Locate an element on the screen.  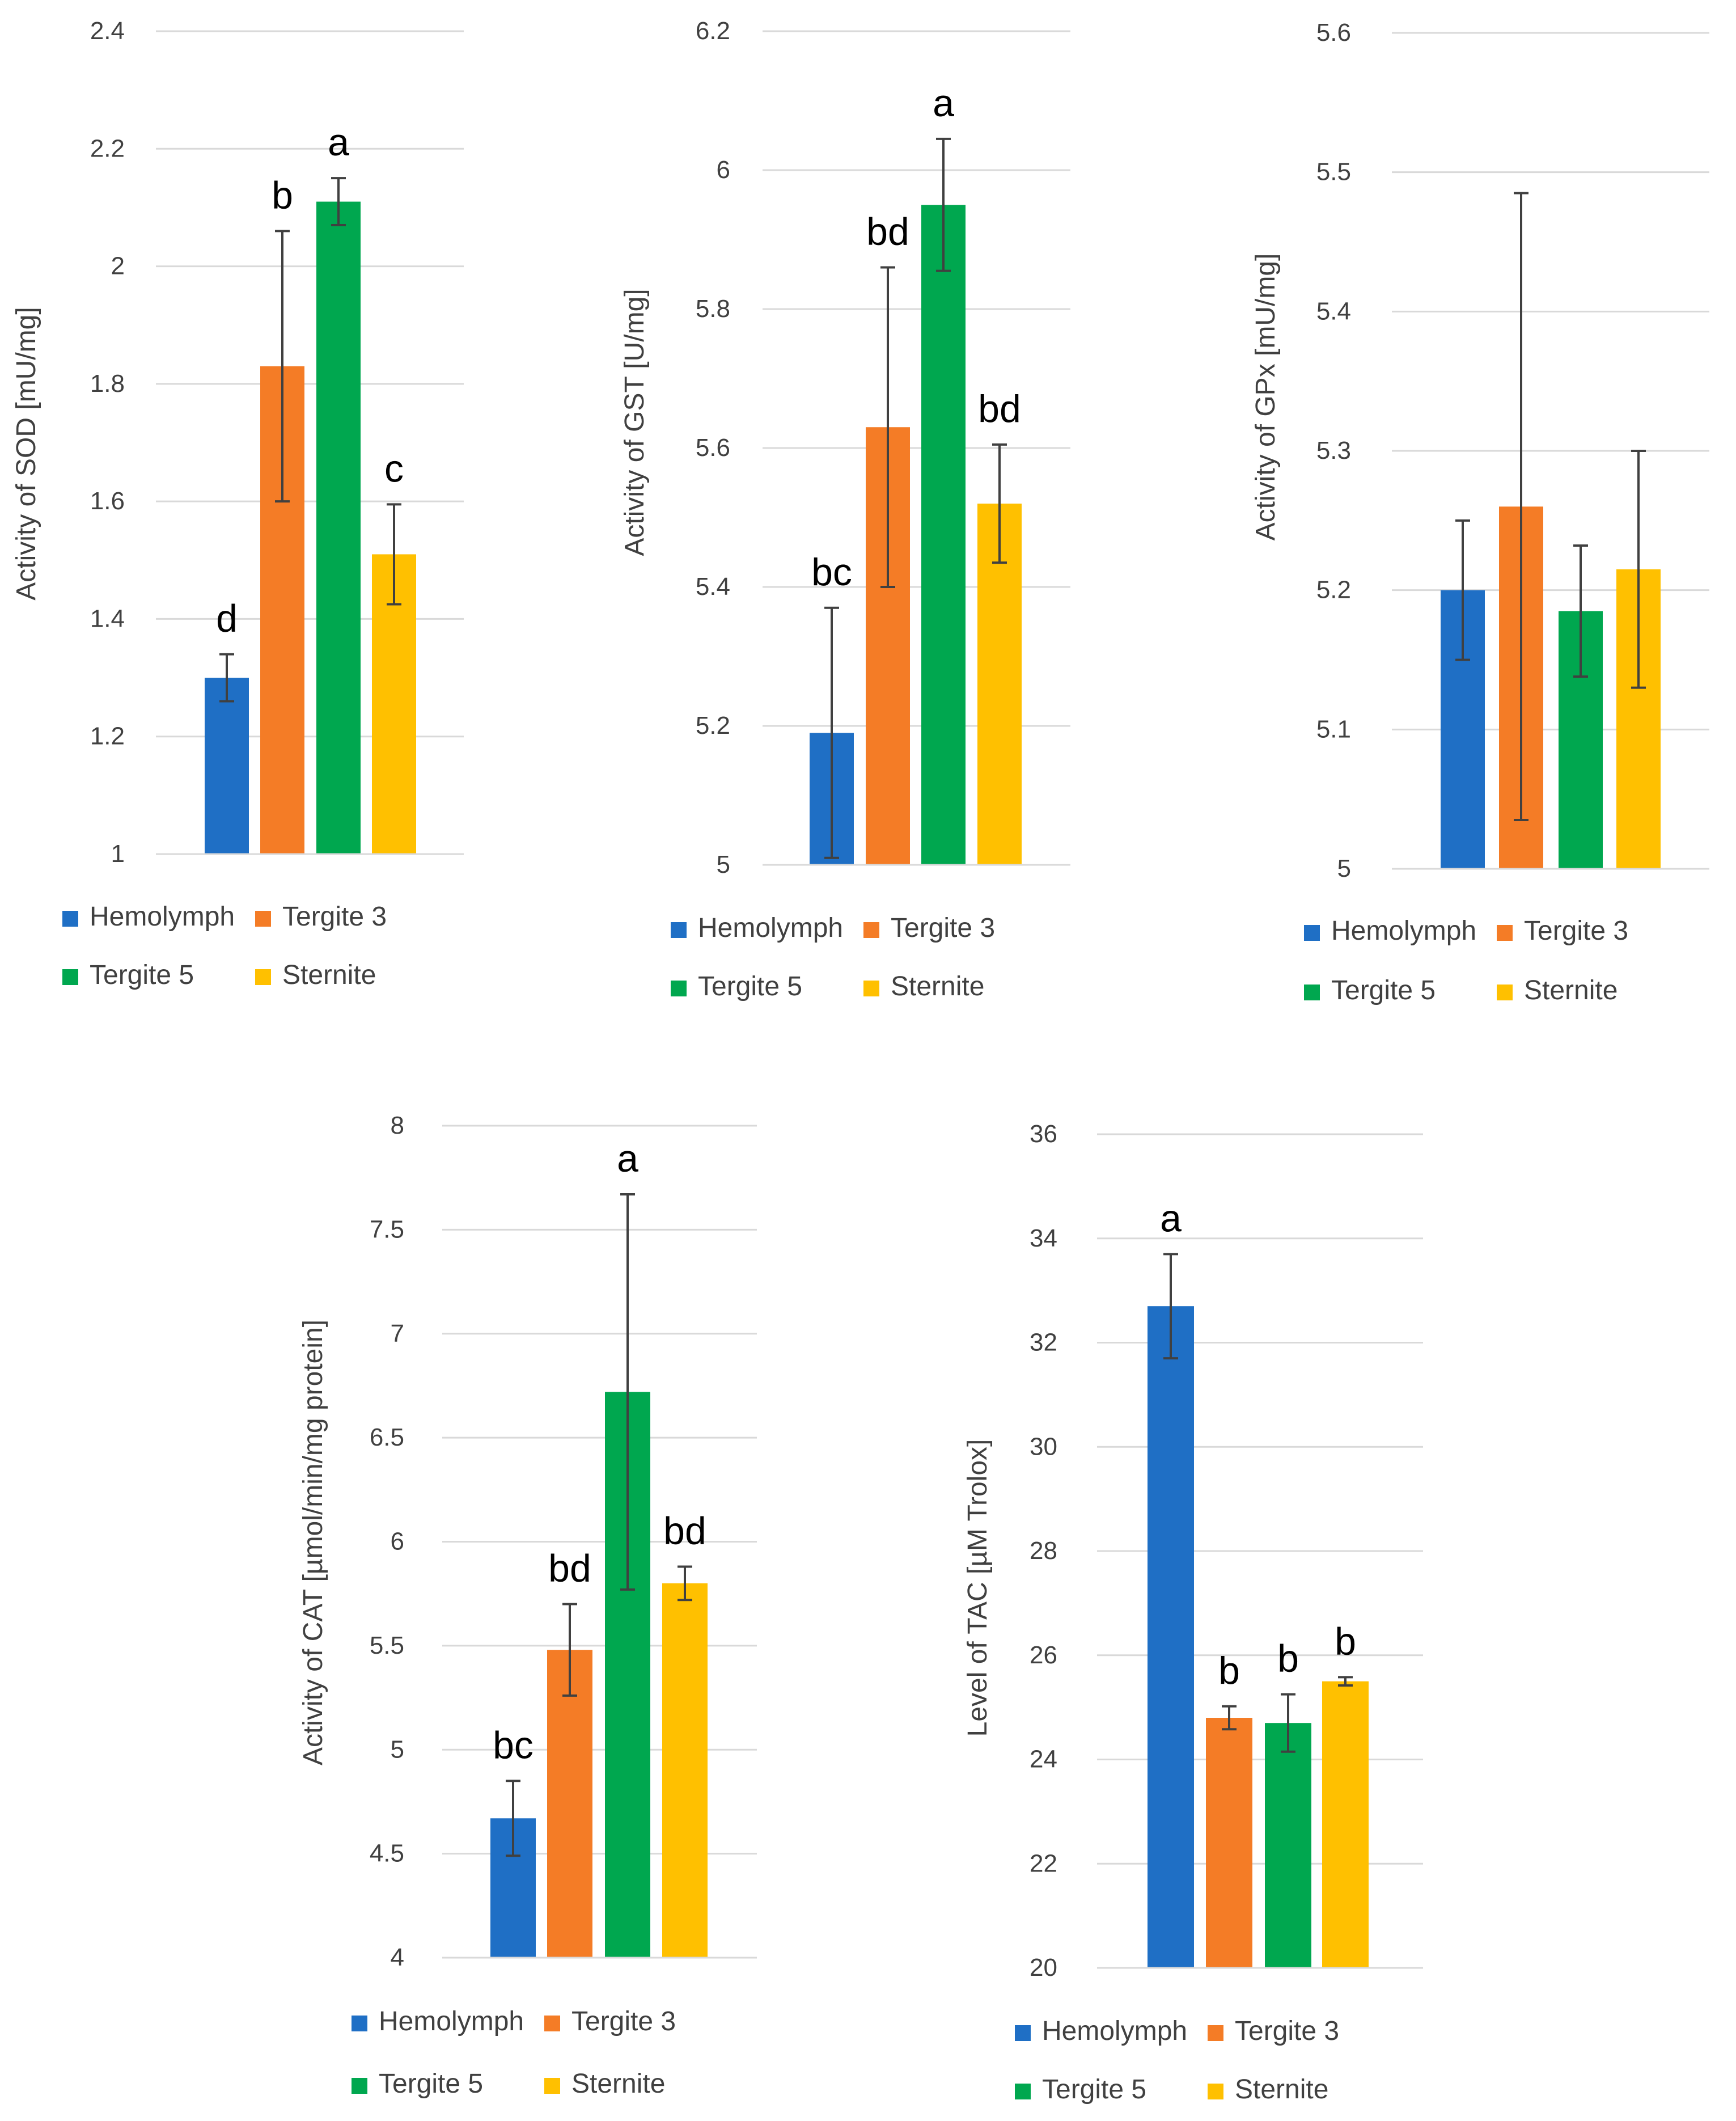
y-axis-title: Level of TAC [µM Trolox] is located at coordinates (978, 1588).